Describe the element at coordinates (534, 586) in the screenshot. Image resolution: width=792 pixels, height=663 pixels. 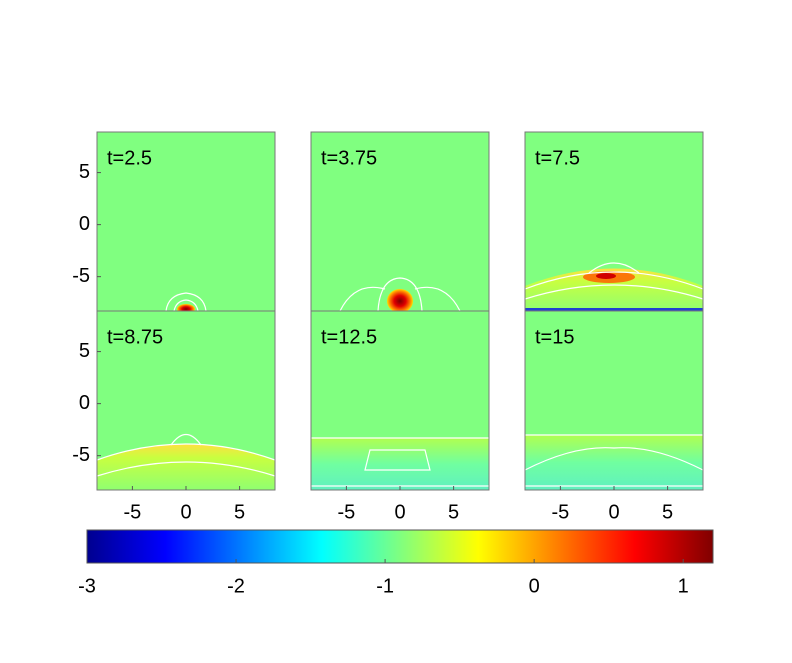
I see `colorbar-tick-label: 0` at that location.